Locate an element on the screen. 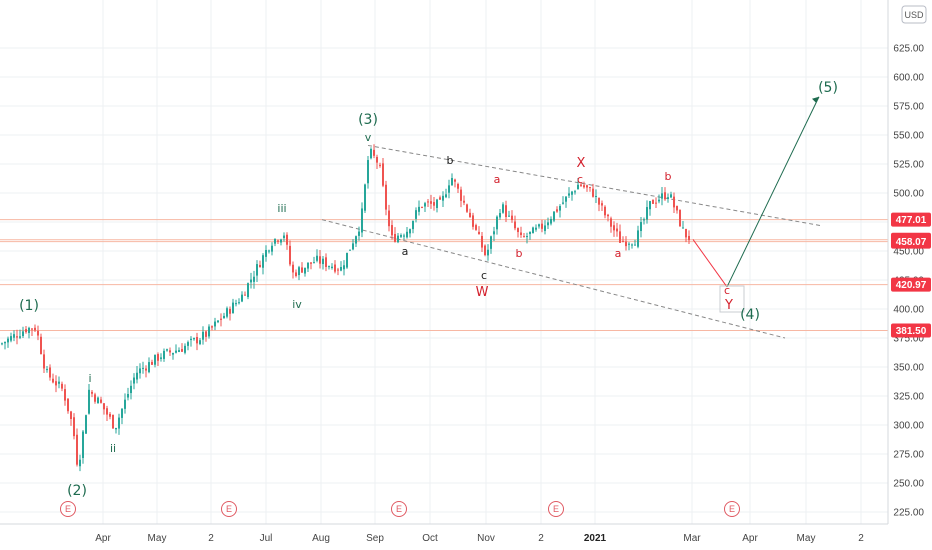 This screenshot has height=550, width=932. event-circle is located at coordinates (68, 509).